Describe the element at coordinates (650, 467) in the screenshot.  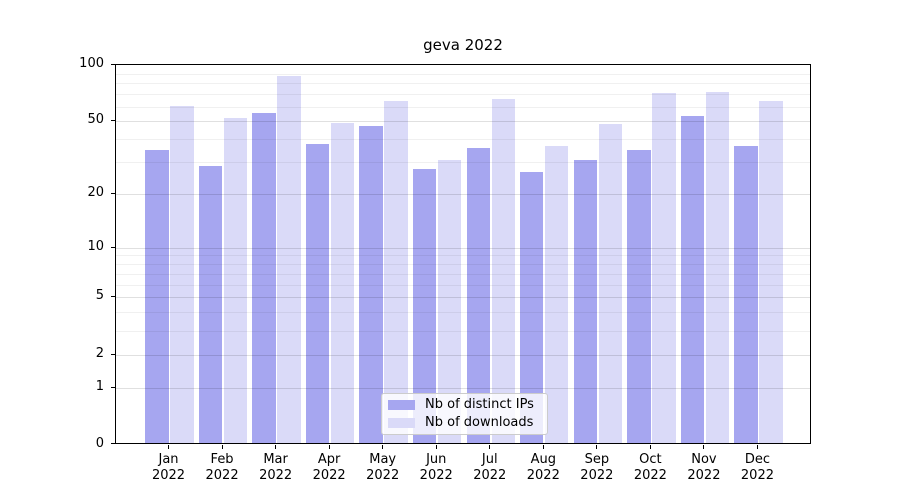
I see `x-tick-label-oct: Oct 2022` at that location.